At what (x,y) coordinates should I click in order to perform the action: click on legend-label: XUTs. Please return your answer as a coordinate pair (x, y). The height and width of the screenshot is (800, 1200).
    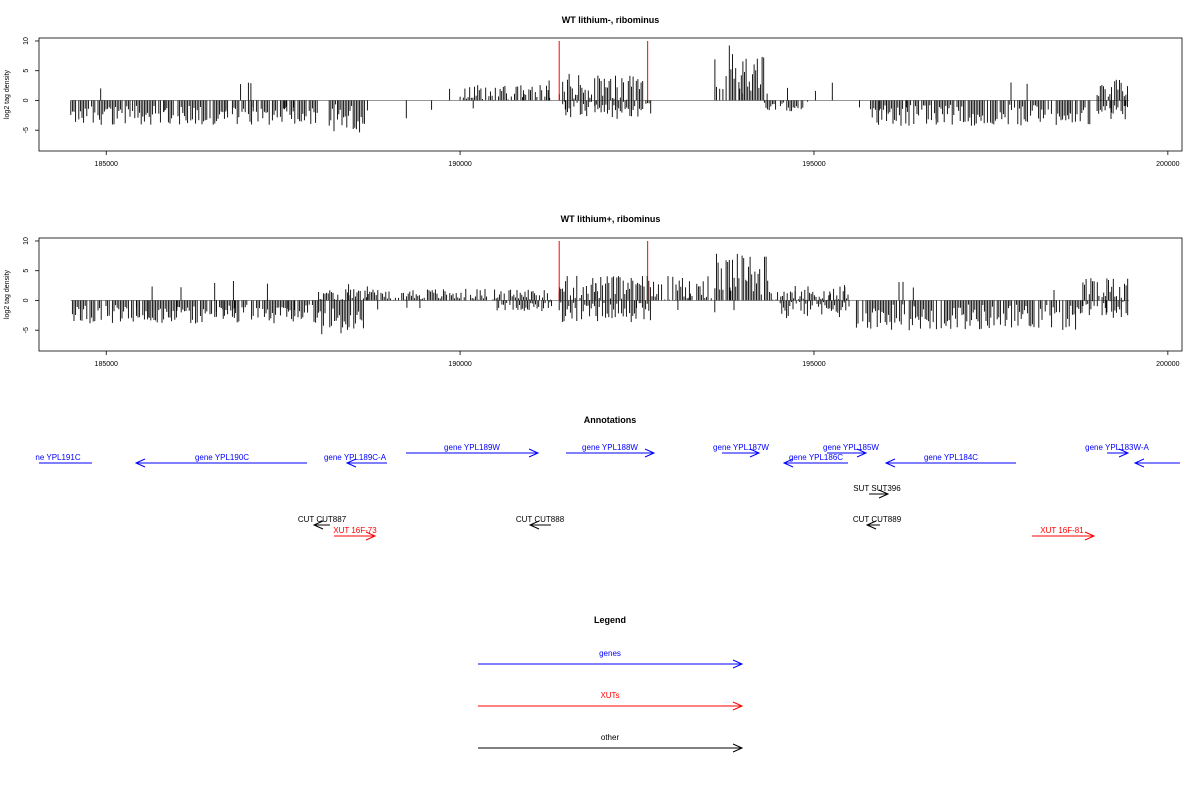
    Looking at the image, I should click on (609, 695).